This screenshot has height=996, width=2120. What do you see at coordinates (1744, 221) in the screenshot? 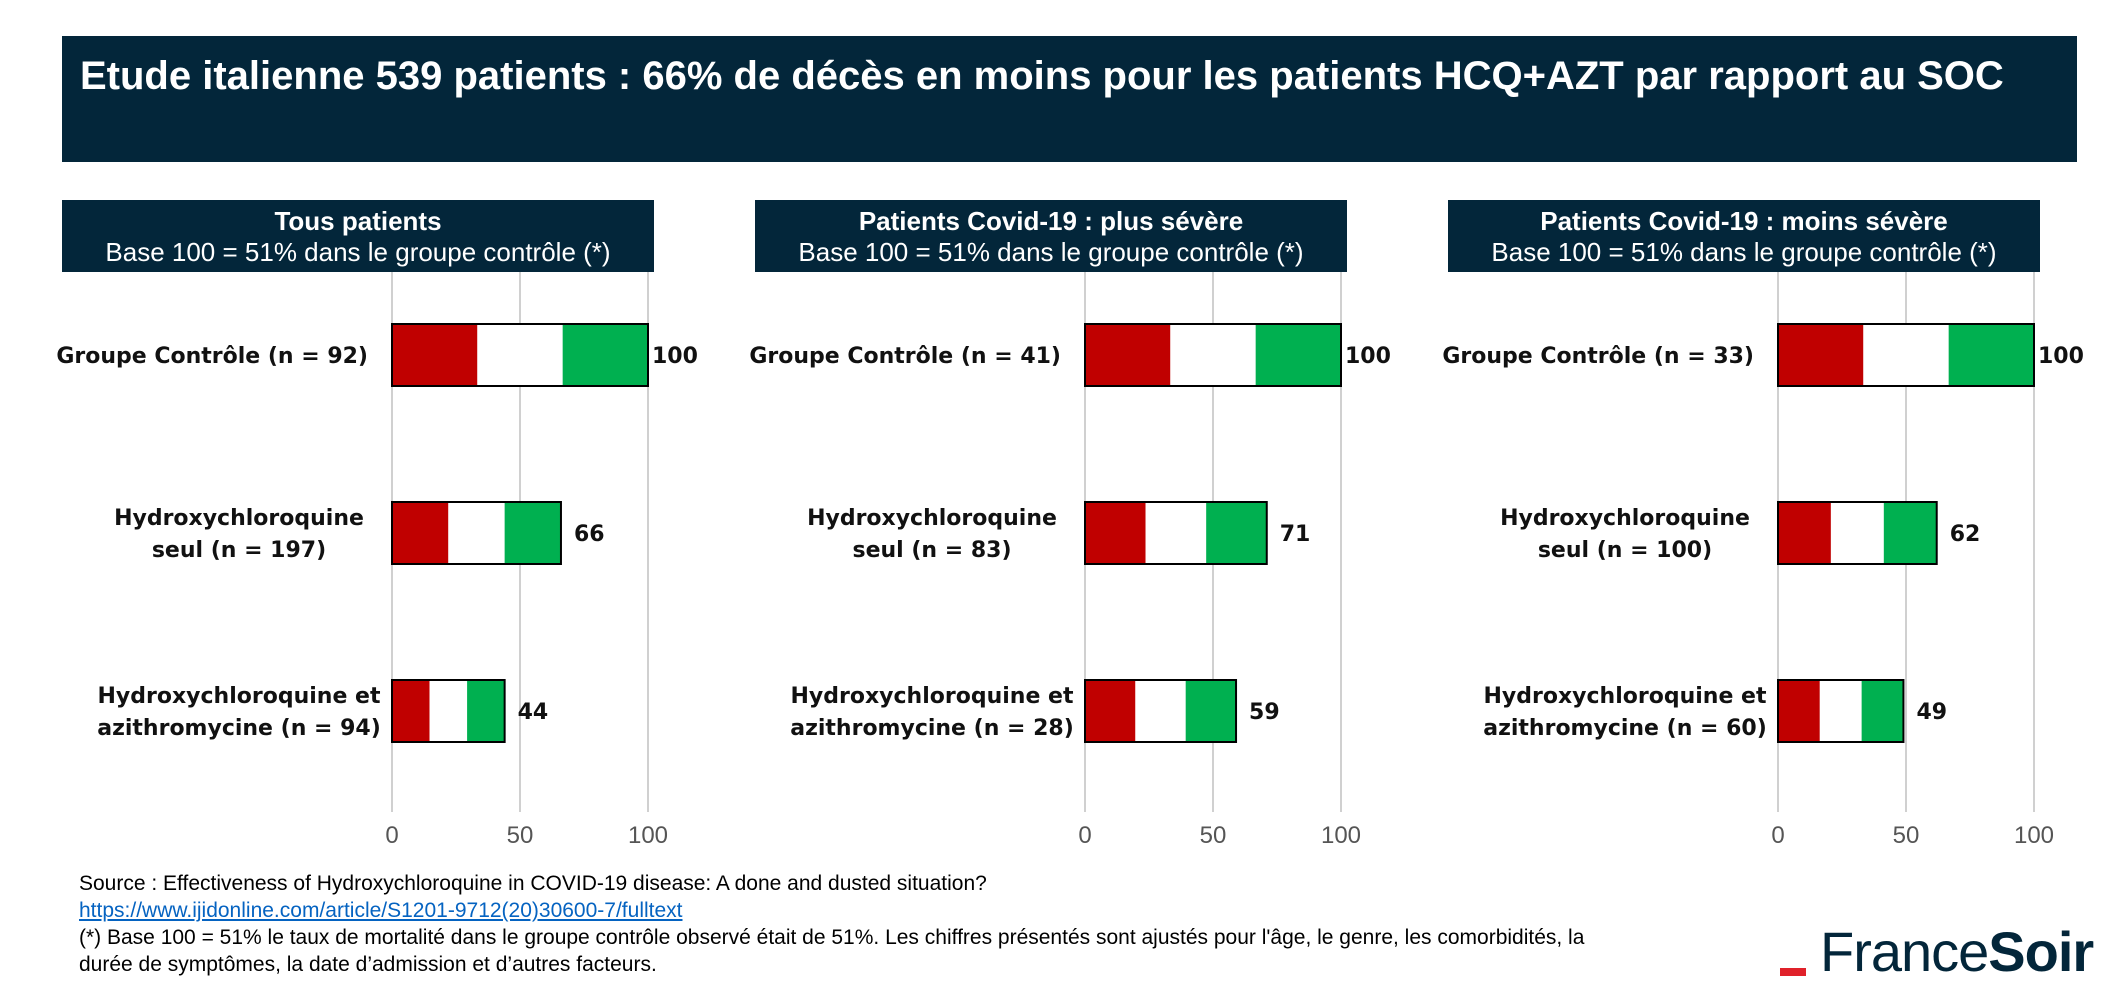
I see `panel-title: Patients Covid-19 : moins sévère` at bounding box center [1744, 221].